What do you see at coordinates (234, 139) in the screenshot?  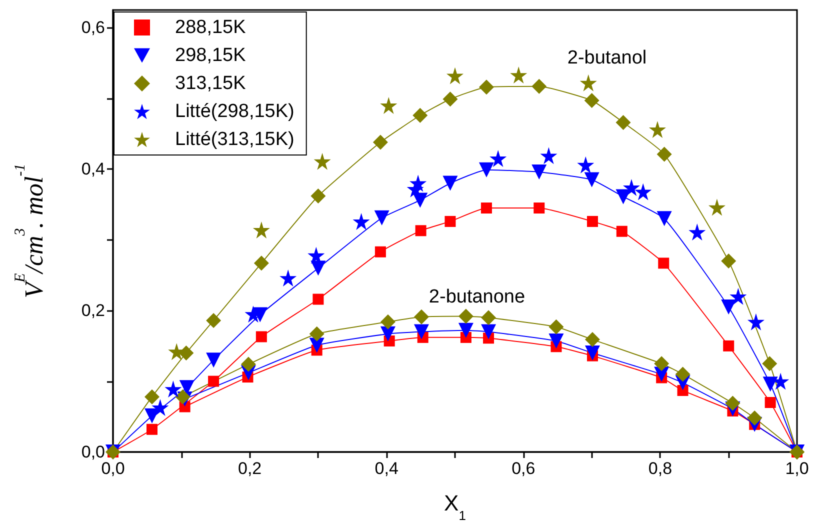 I see `legend-label: Litté(313,15K)` at bounding box center [234, 139].